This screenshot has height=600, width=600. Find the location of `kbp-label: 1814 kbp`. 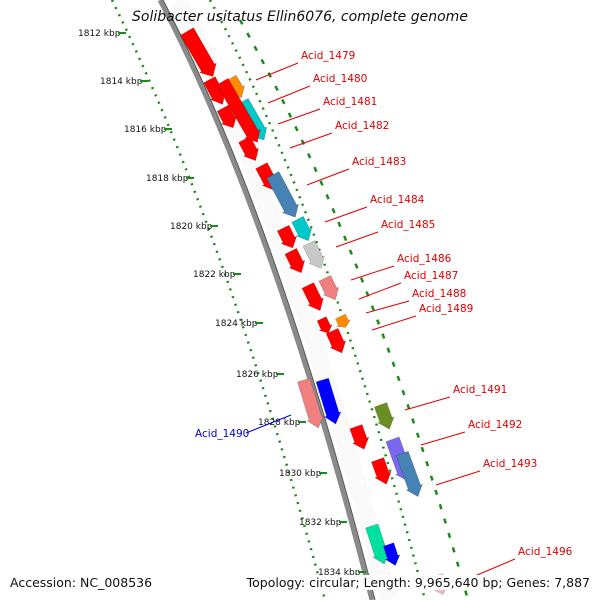

kbp-label: 1814 kbp is located at coordinates (121, 82).